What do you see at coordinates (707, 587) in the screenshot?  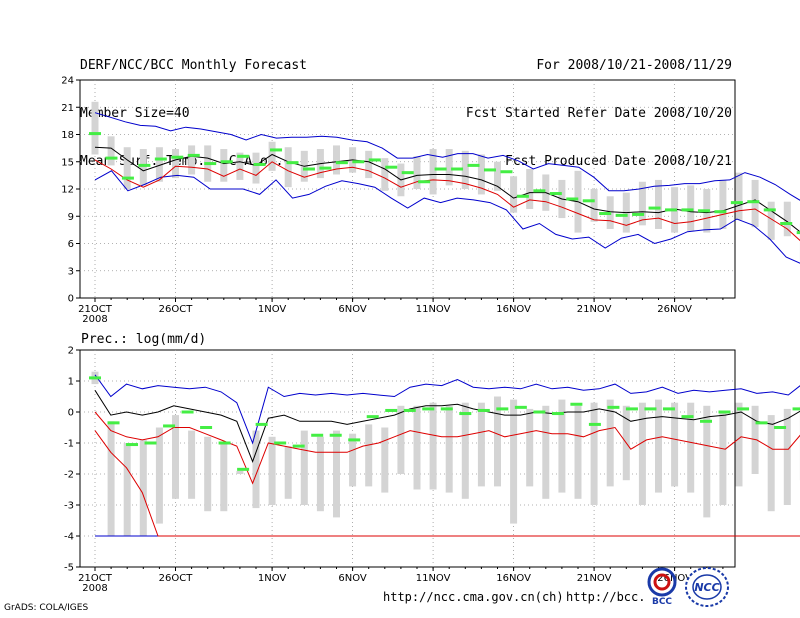 I see `ncc-logo: NCC` at bounding box center [707, 587].